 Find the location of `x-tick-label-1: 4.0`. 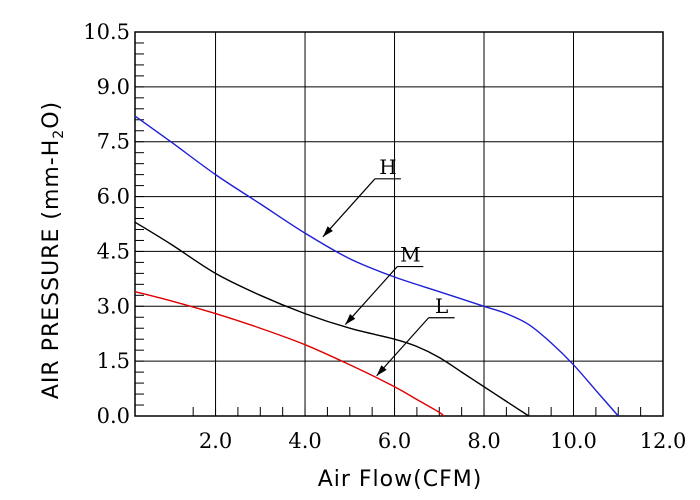

x-tick-label-1: 4.0 is located at coordinates (304, 441).